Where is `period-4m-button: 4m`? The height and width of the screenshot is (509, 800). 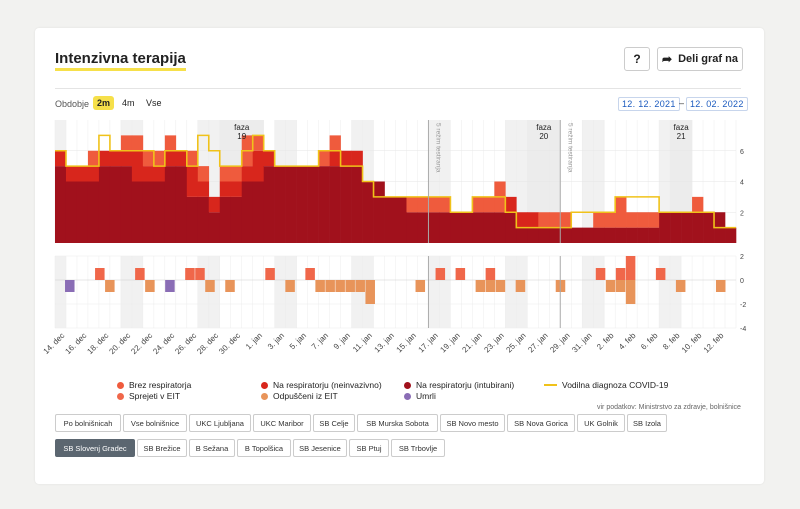
period-4m-button: 4m is located at coordinates (128, 103).